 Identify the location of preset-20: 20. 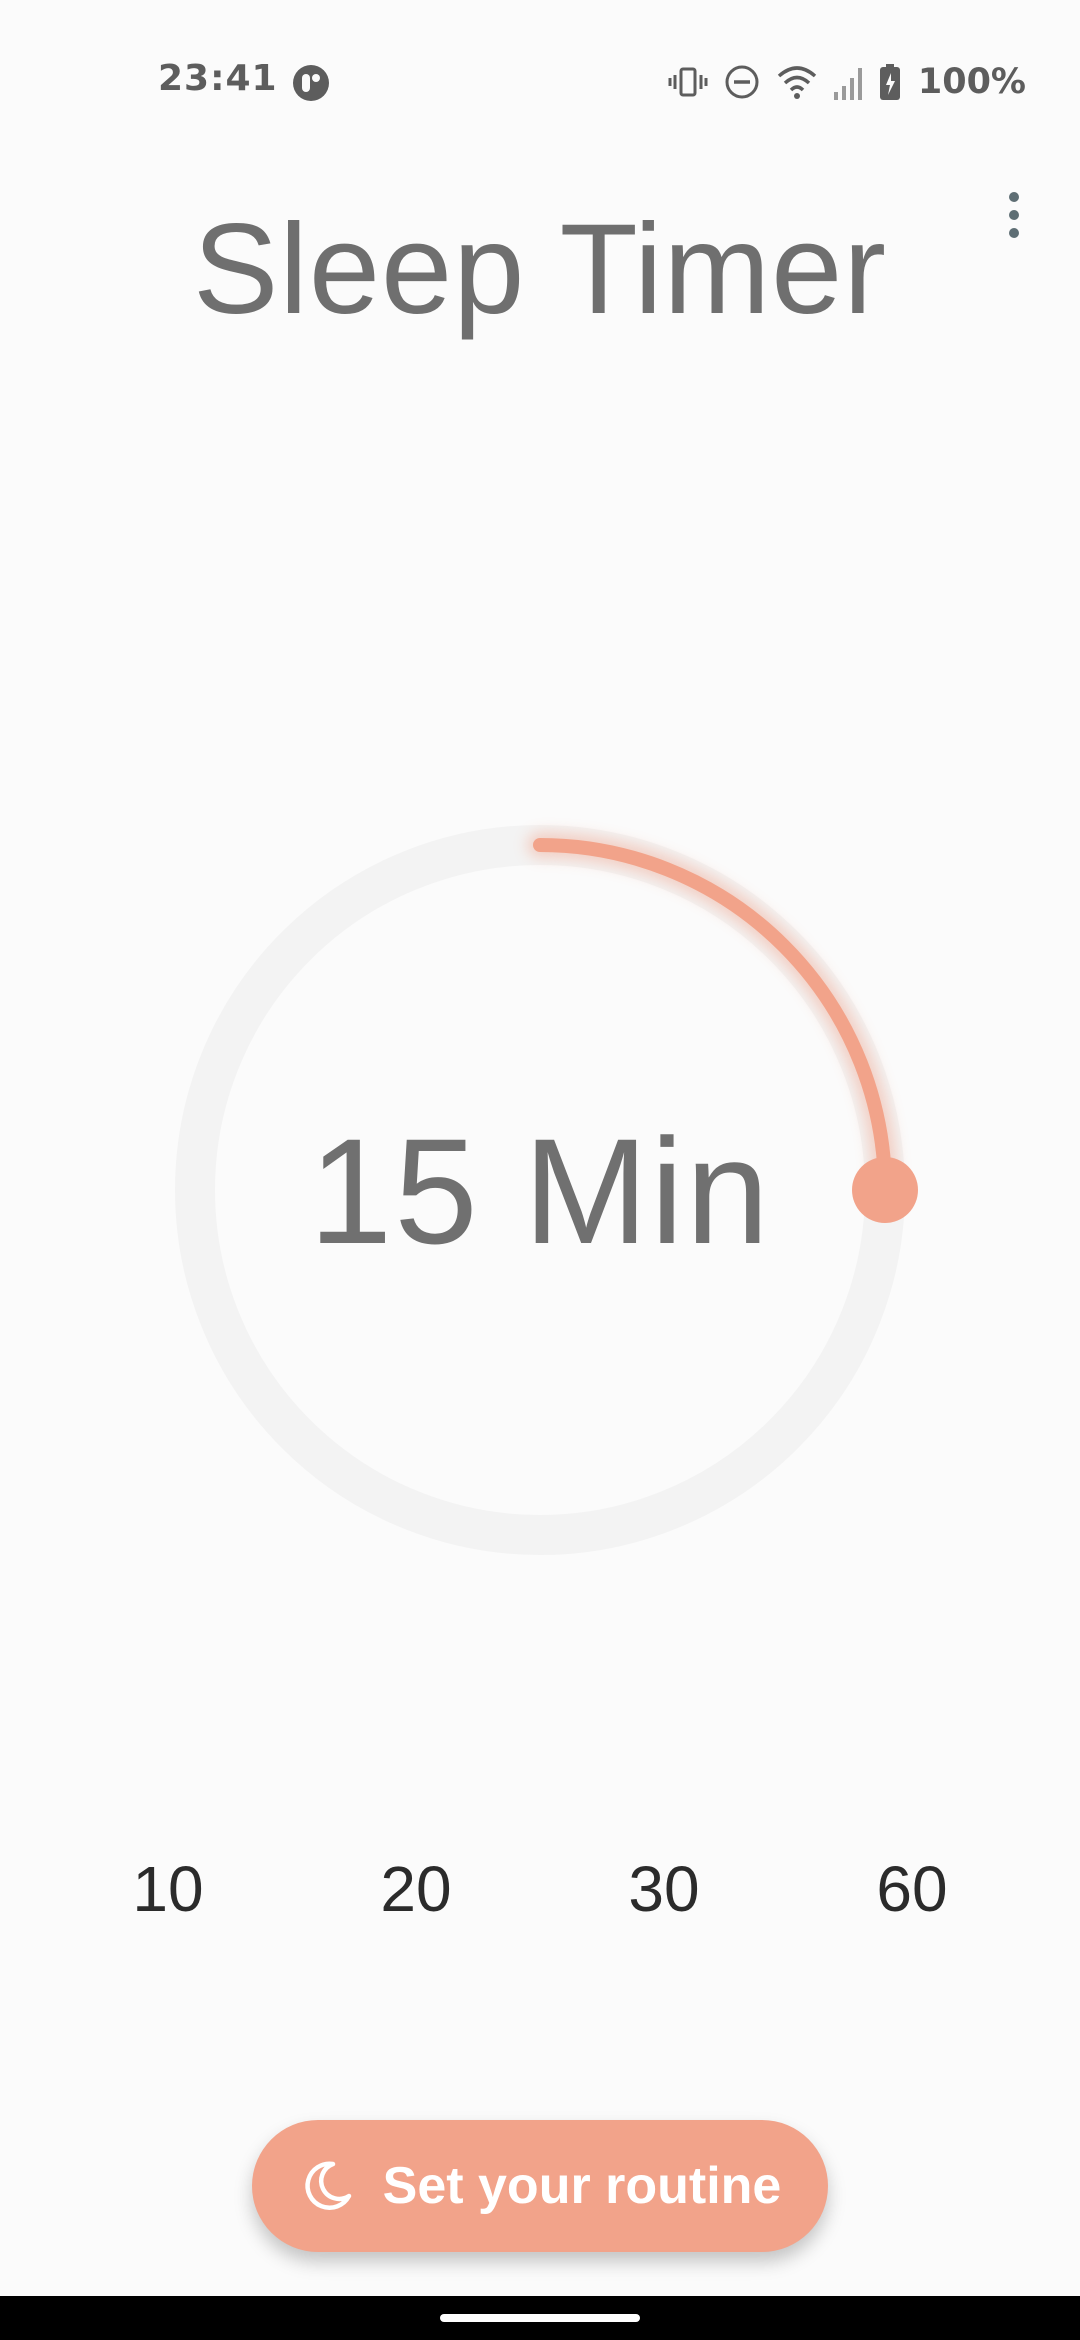
(416, 1889).